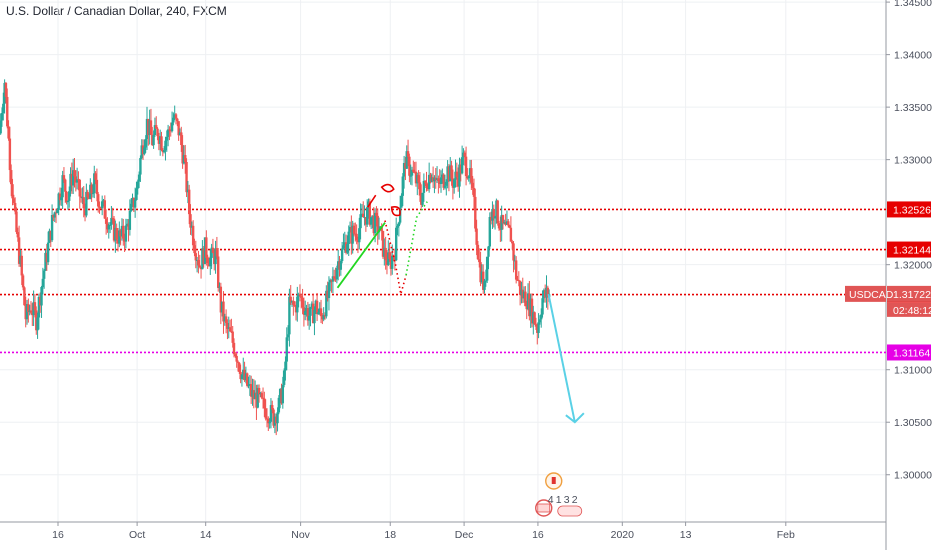  I want to click on y-tick-label: 1.30500, so click(913, 423).